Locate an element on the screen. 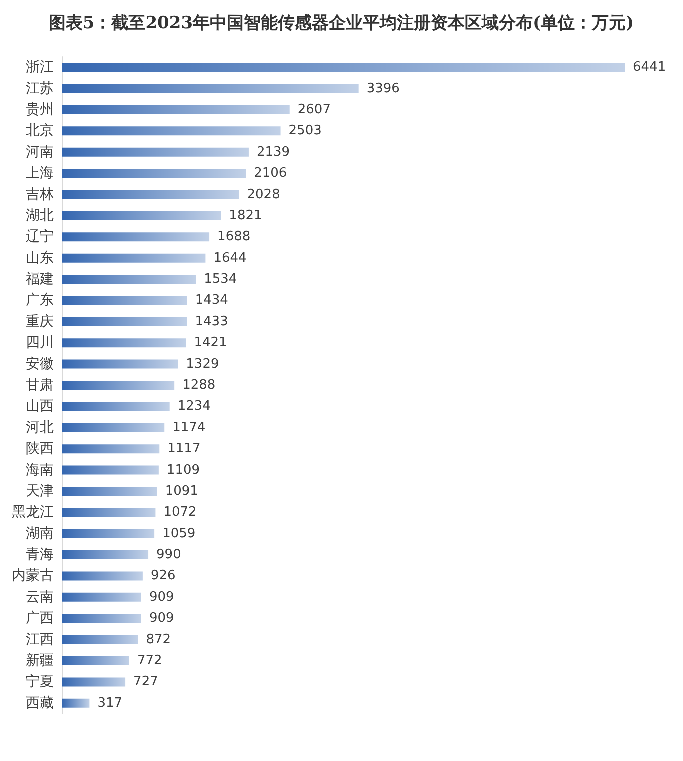  data-label: 872 is located at coordinates (159, 640).